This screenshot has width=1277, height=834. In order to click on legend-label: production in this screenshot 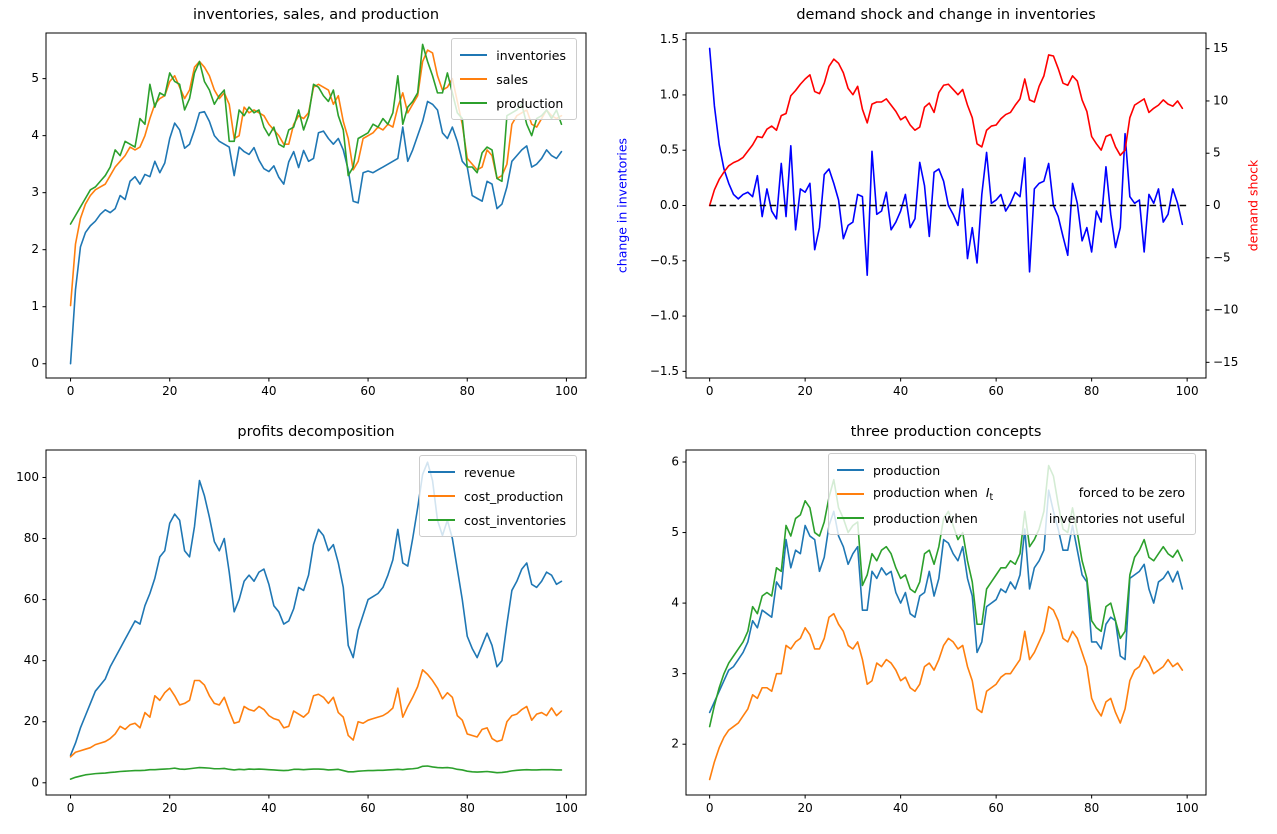, I will do `click(530, 103)`.